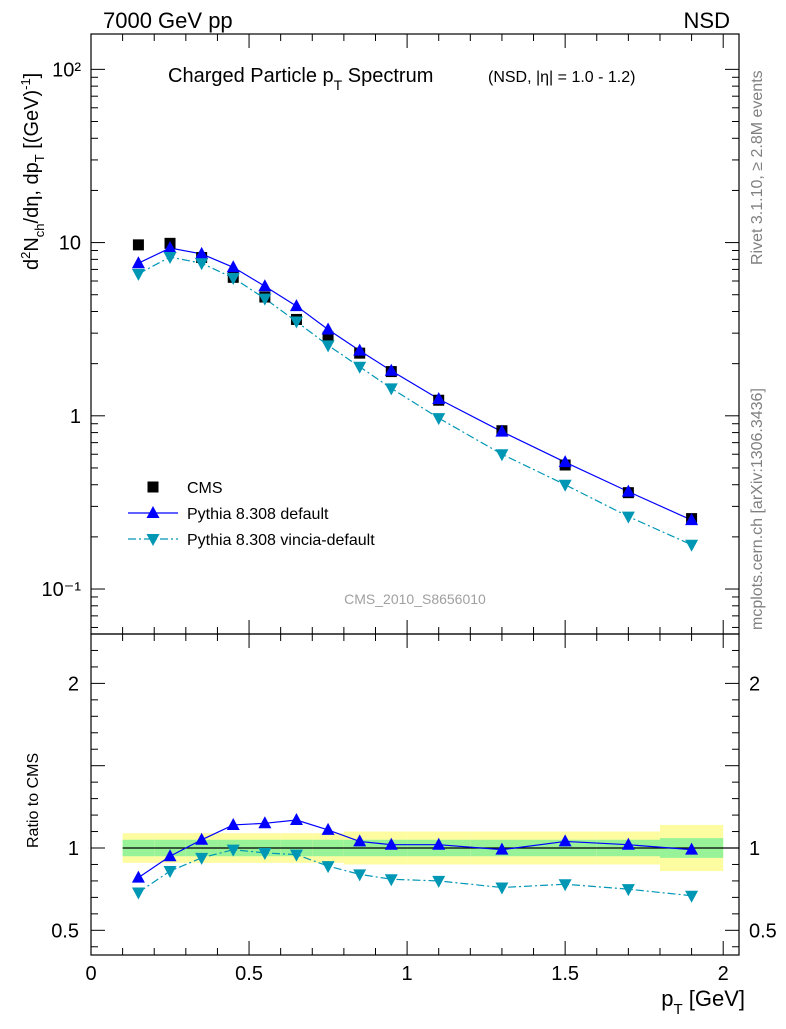  Describe the element at coordinates (75, 417) in the screenshot. I see `y-tick-label: 1` at that location.